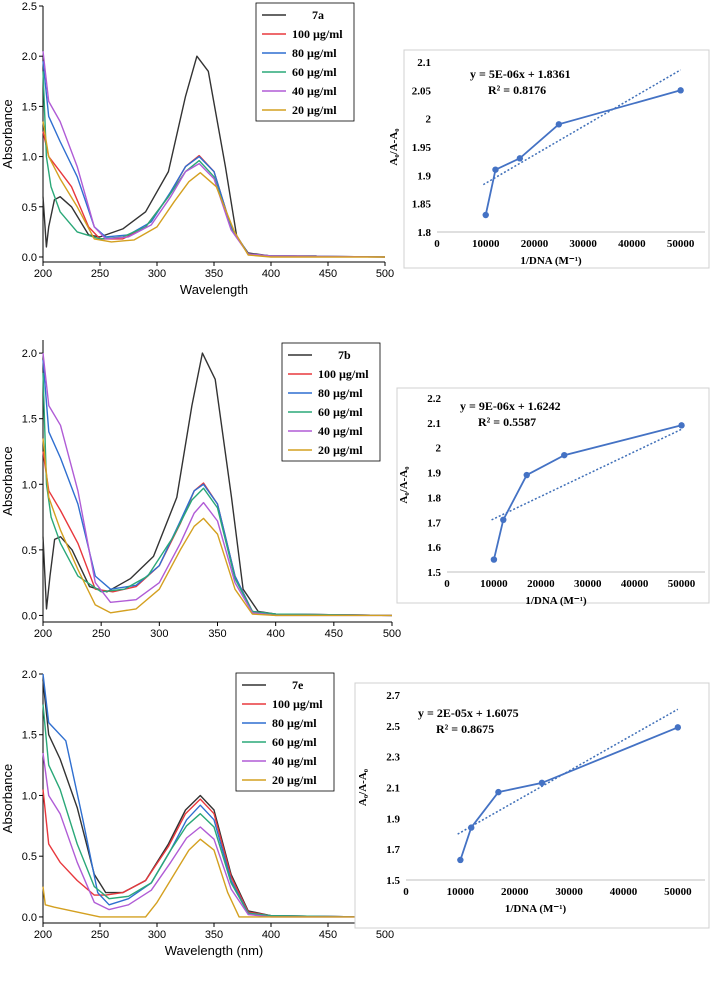  I want to click on trend-line, so click(586, 474).